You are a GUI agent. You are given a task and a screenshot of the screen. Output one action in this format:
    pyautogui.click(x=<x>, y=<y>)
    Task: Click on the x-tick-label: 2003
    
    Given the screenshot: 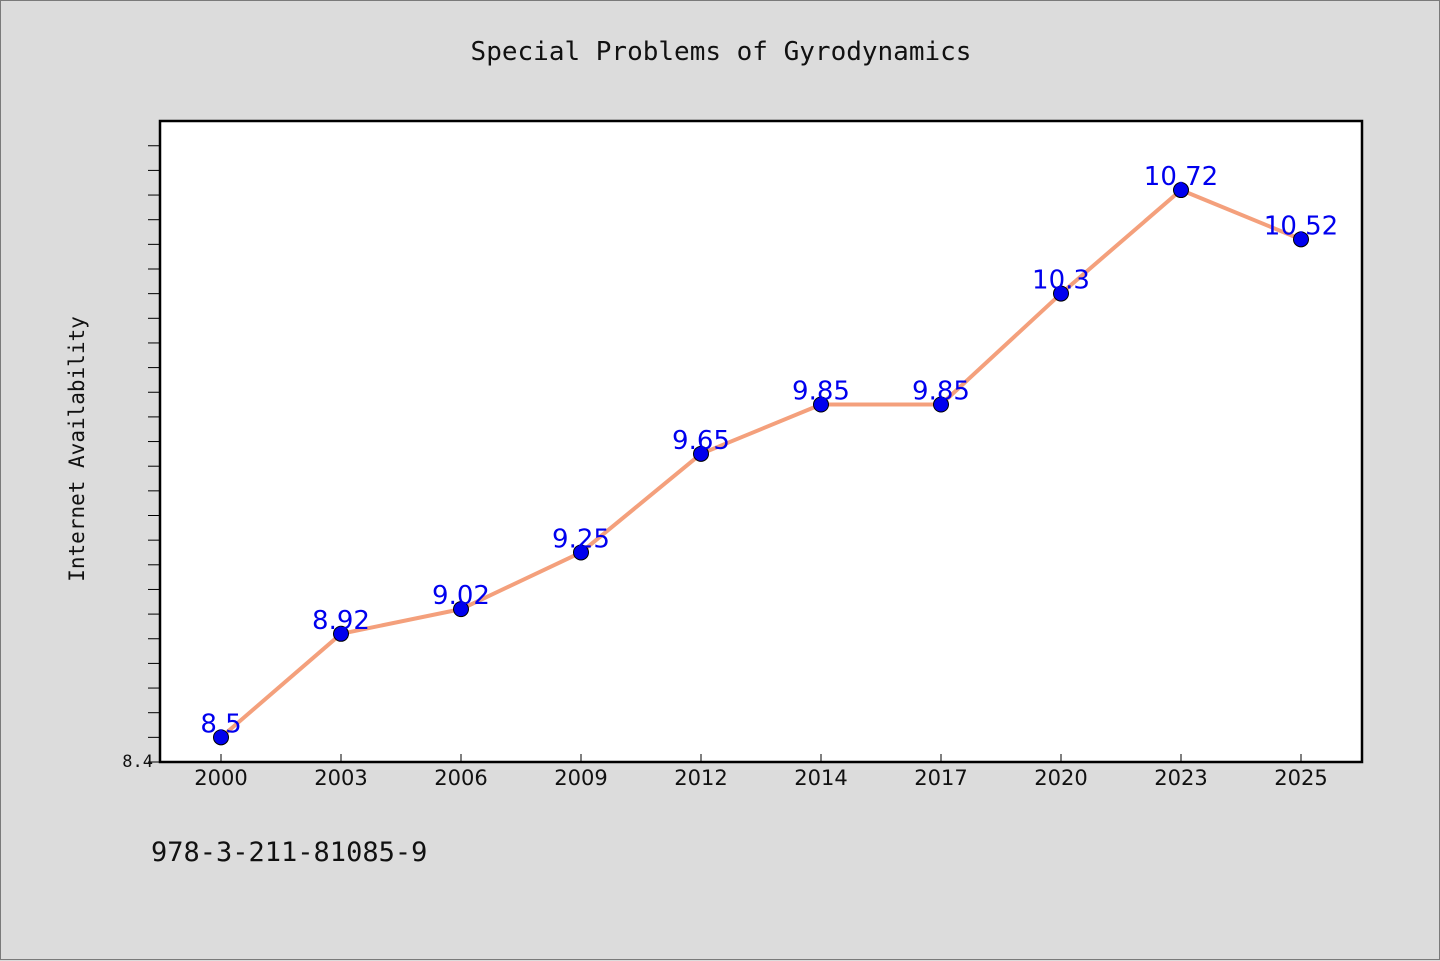 What is the action you would take?
    pyautogui.click(x=340, y=778)
    